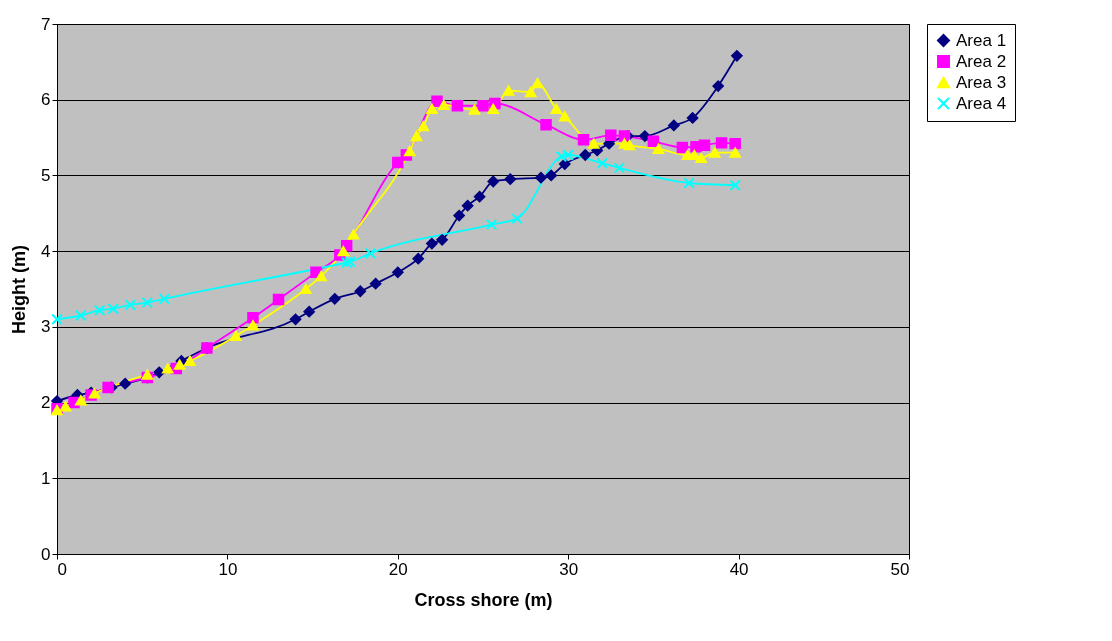 Image resolution: width=1112 pixels, height=641 pixels. Describe the element at coordinates (900, 569) in the screenshot. I see `x-tick-label: 50` at that location.